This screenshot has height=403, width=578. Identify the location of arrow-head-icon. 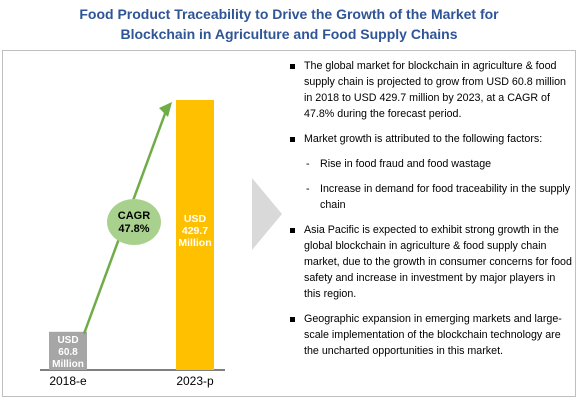
(165, 109).